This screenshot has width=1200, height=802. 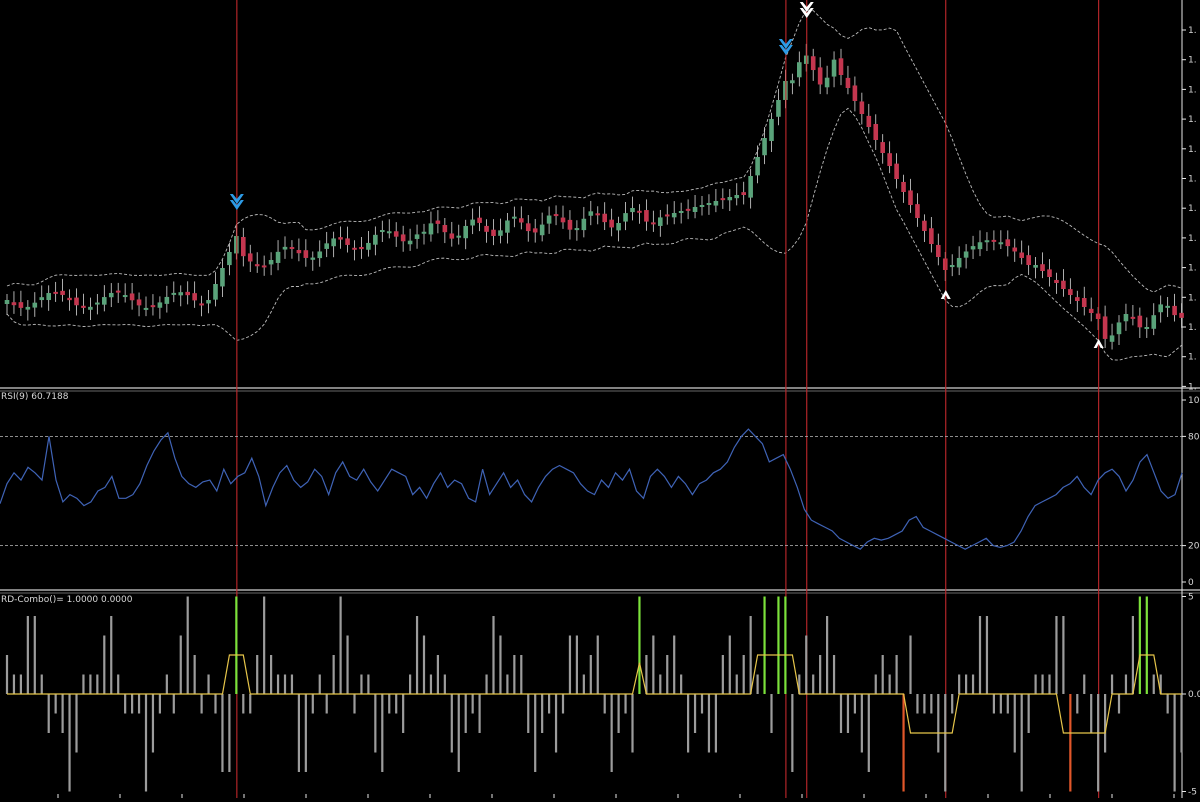 What do you see at coordinates (1192, 793) in the screenshot?
I see `combo-axis-label: -5` at bounding box center [1192, 793].